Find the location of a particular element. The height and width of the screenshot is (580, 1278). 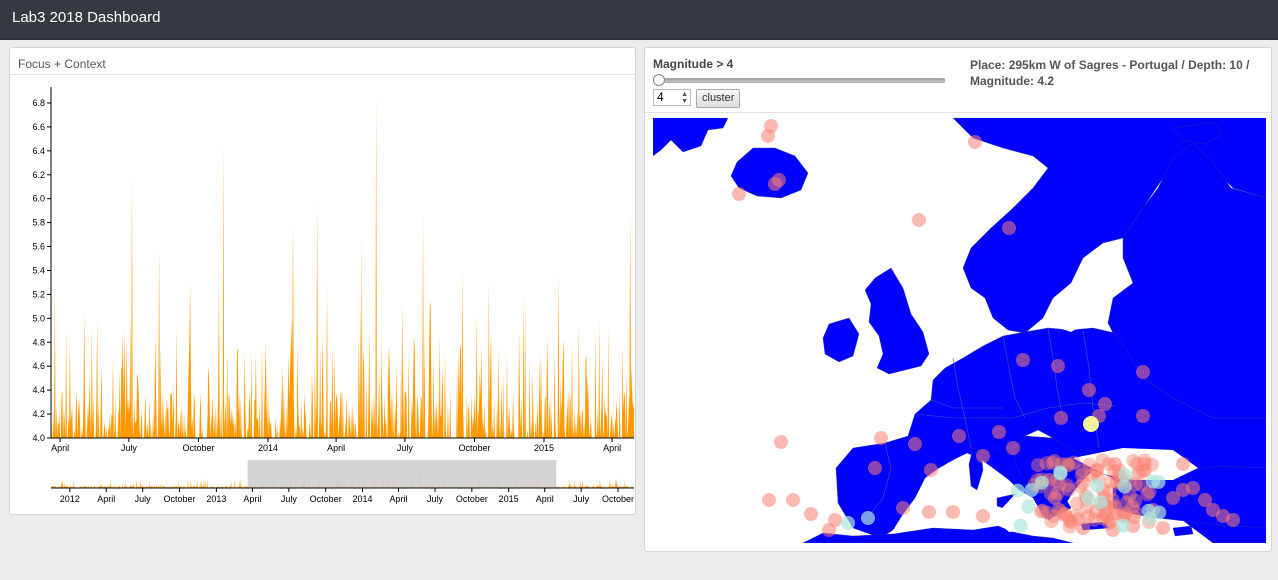

cluster-button: cluster is located at coordinates (718, 98).